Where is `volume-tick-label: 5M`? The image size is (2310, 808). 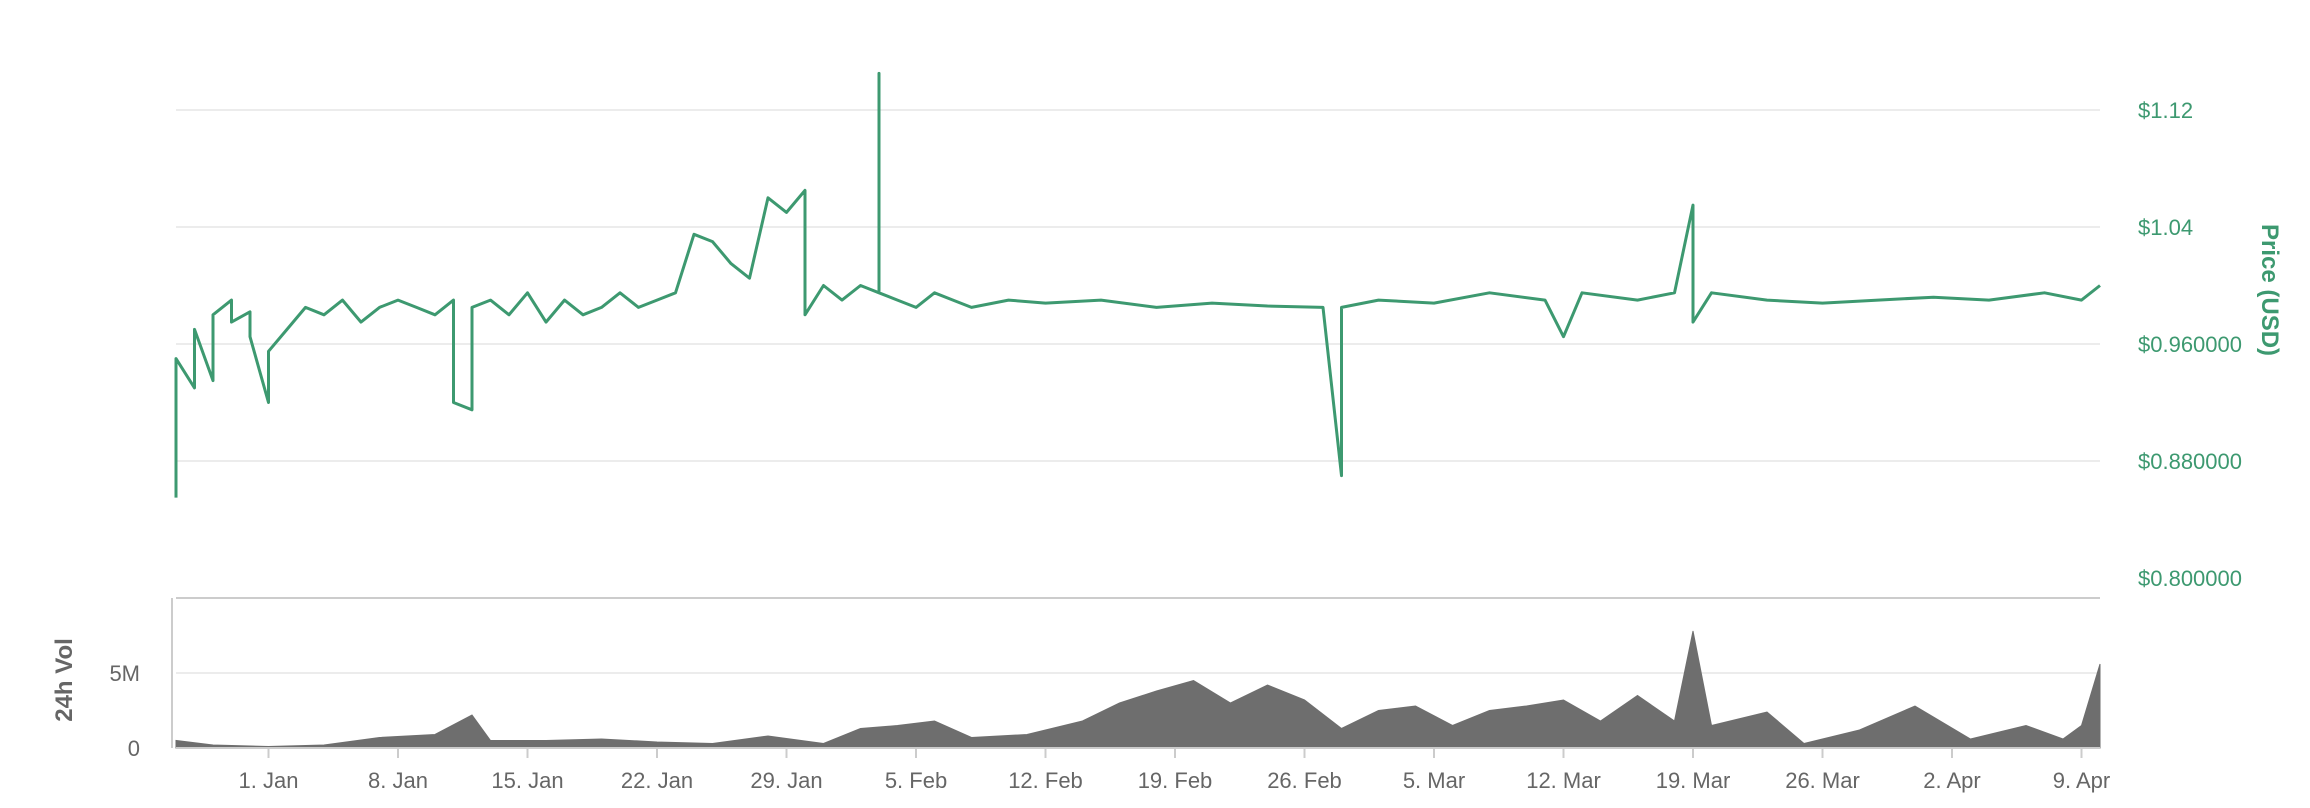 volume-tick-label: 5M is located at coordinates (124, 673).